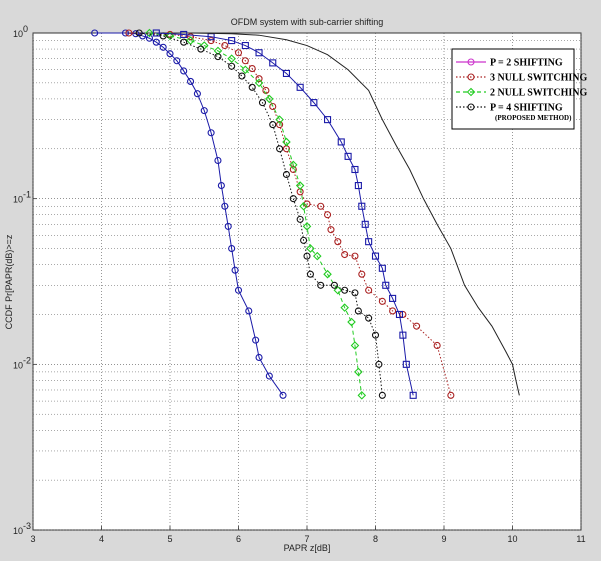 The image size is (601, 561). Describe the element at coordinates (580, 539) in the screenshot. I see `x-tick-label-8: 11` at that location.